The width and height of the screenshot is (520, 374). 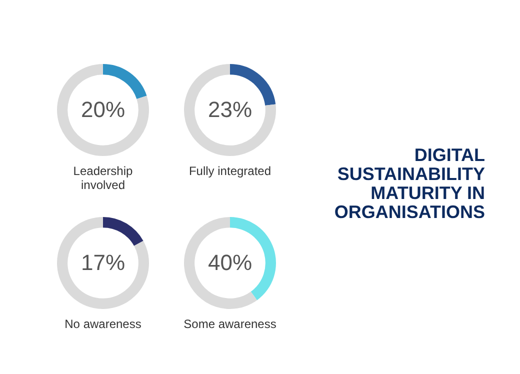 What do you see at coordinates (230, 263) in the screenshot?
I see `data-label: 40%` at bounding box center [230, 263].